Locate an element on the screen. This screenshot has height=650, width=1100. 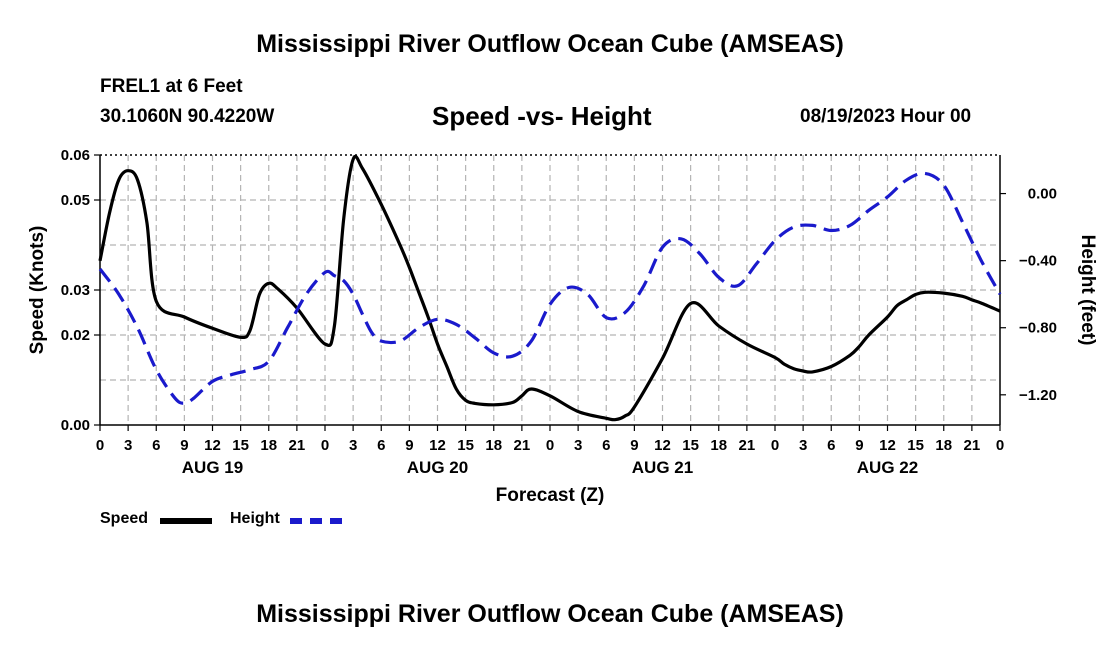
y2-tick-label: −0.40 is located at coordinates (1038, 261).